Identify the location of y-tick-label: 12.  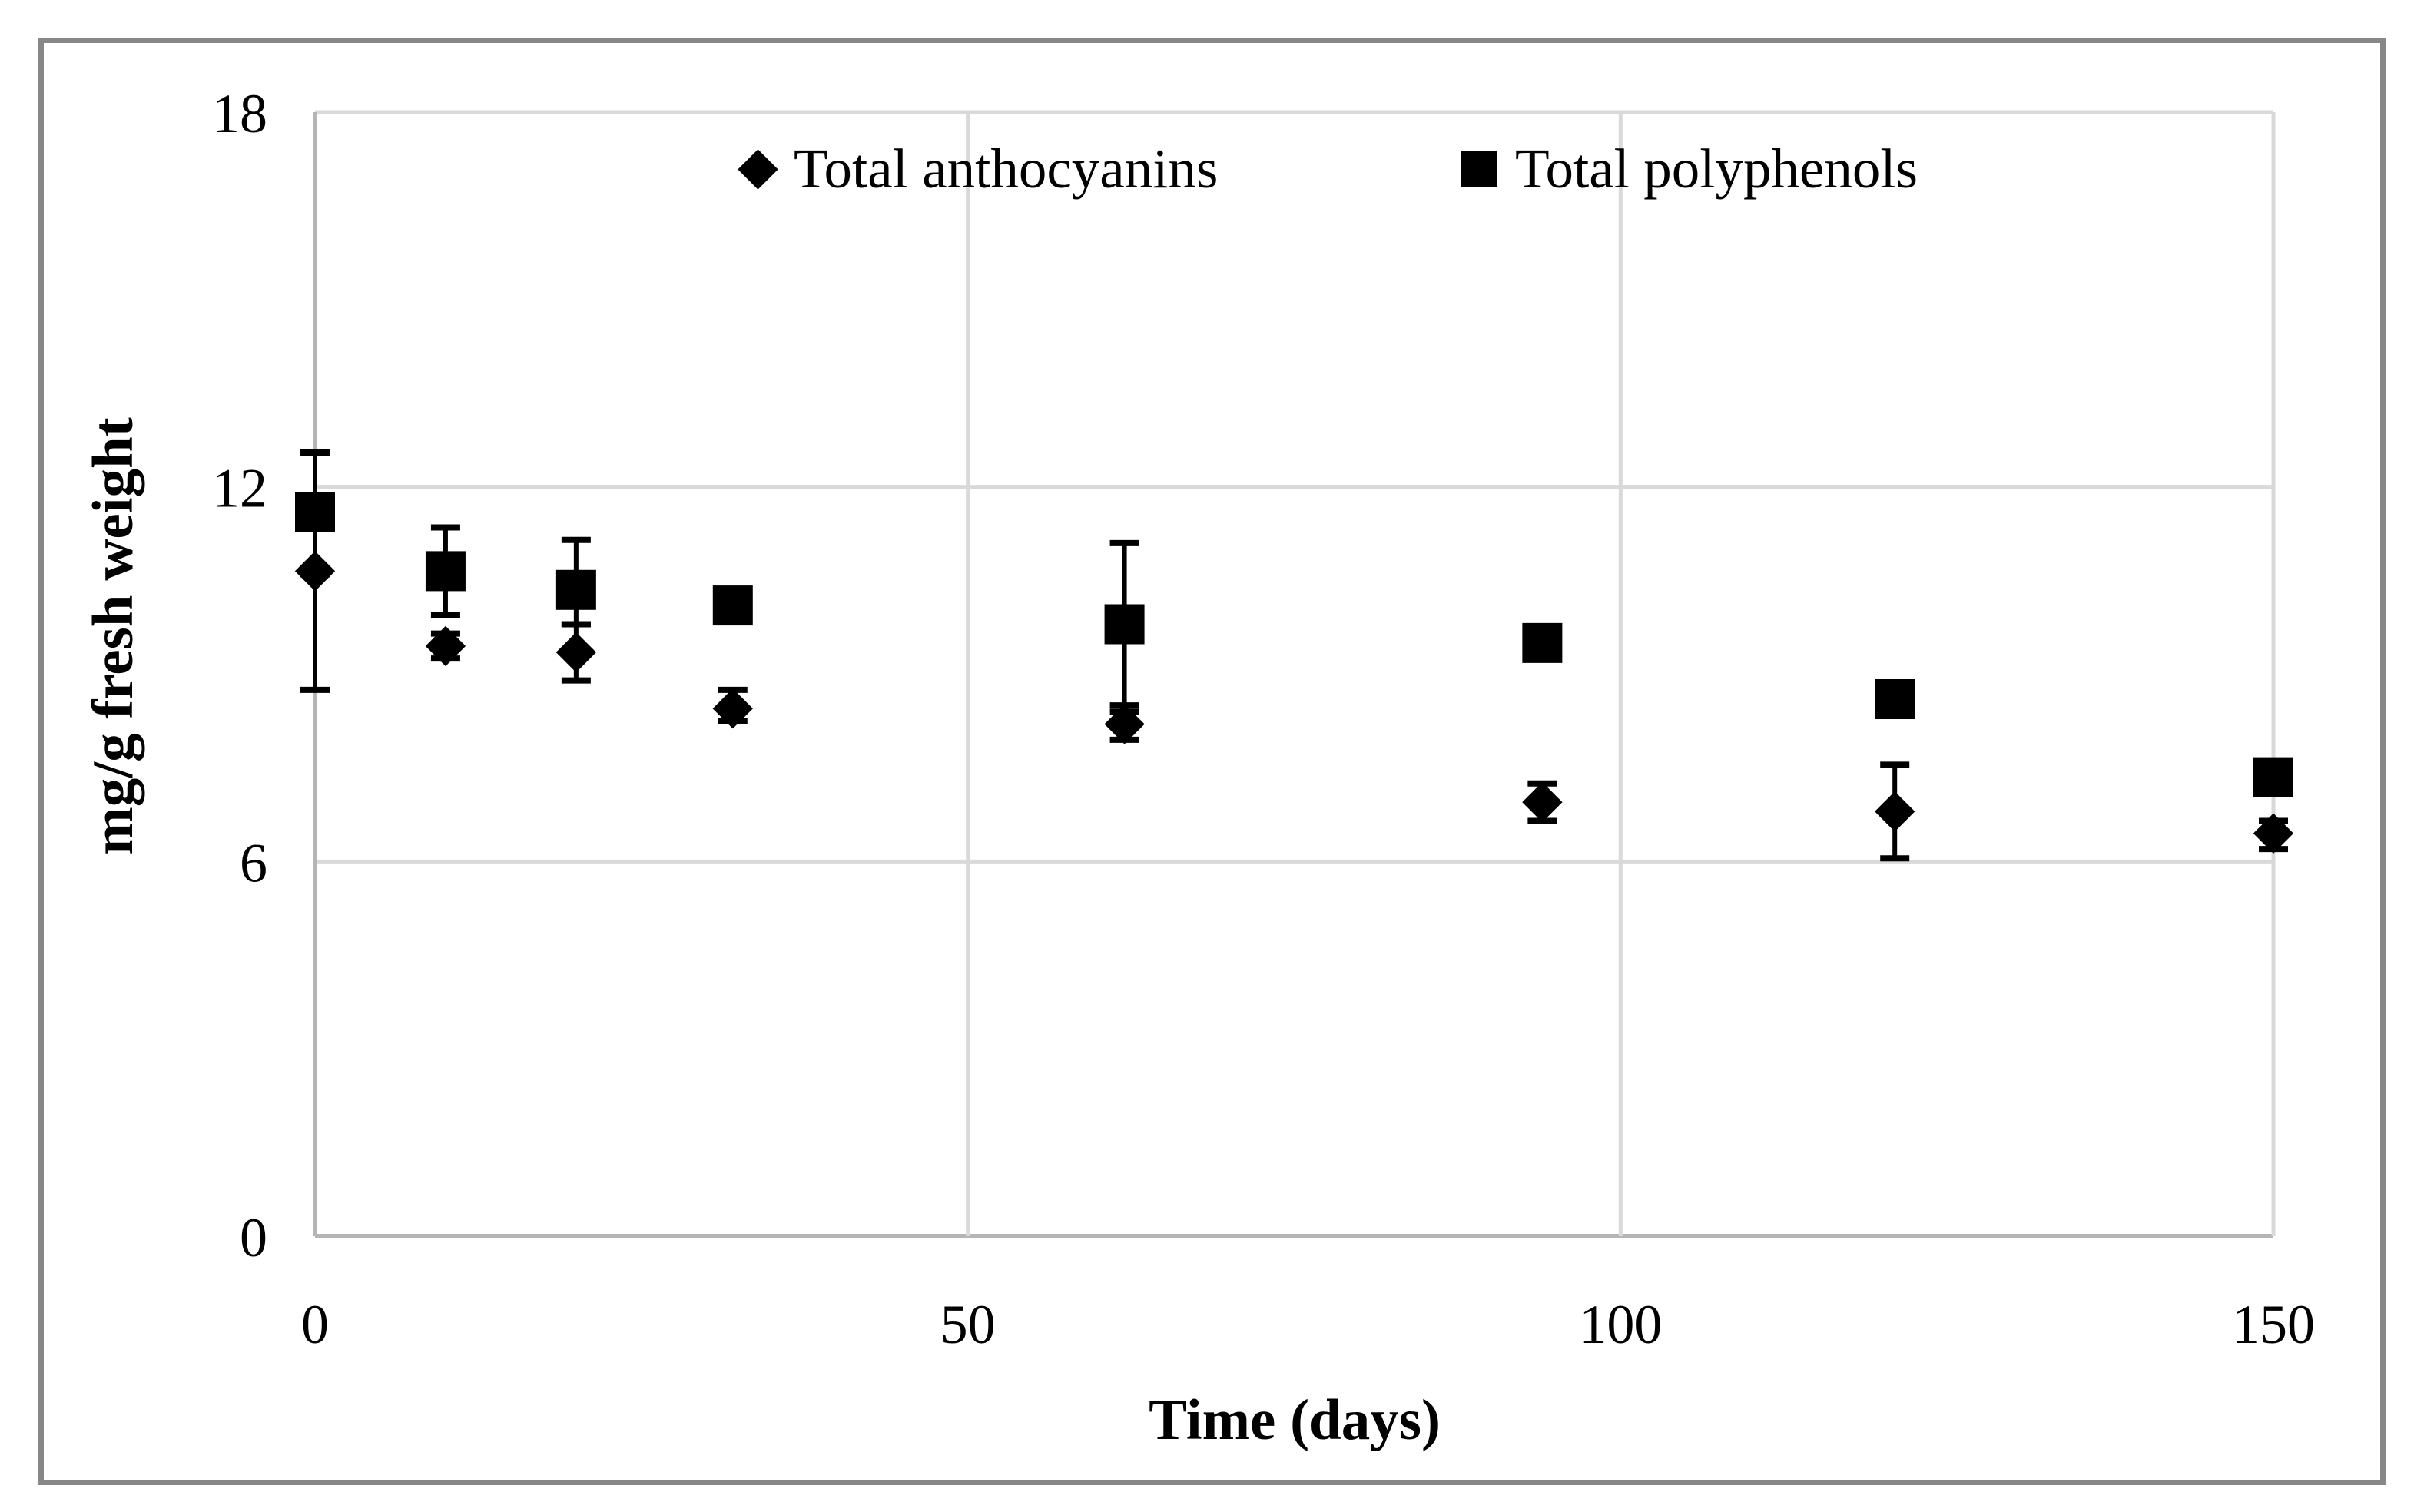
(239, 489).